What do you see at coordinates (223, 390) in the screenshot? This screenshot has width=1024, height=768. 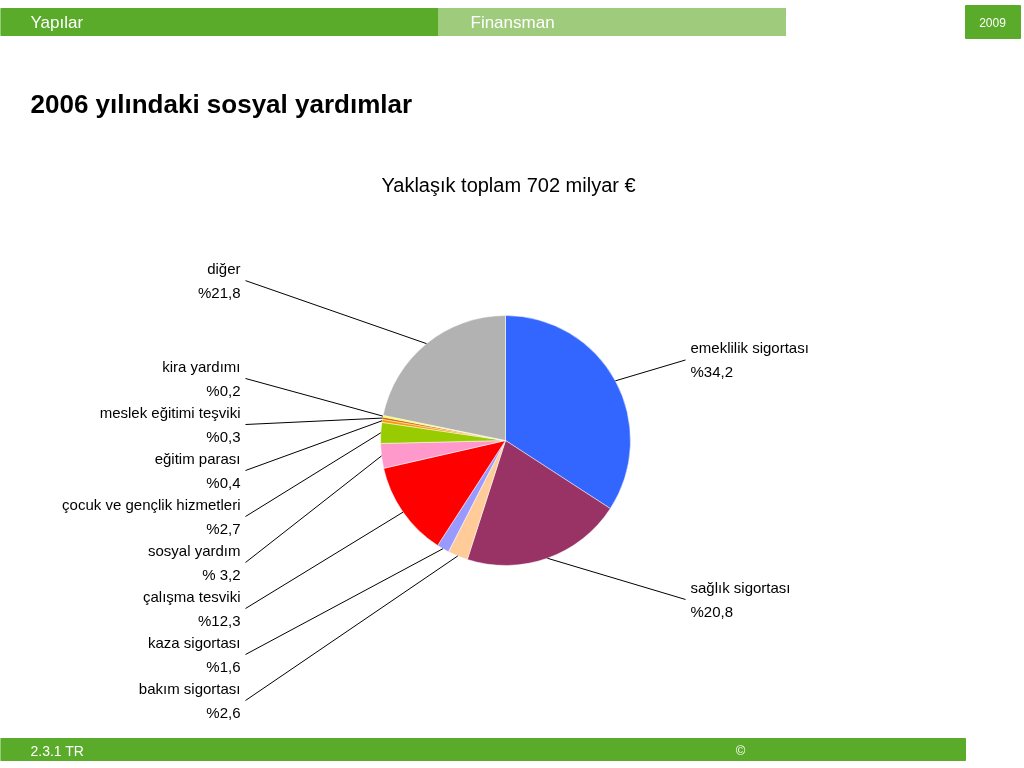 I see `data-label: %0,2` at bounding box center [223, 390].